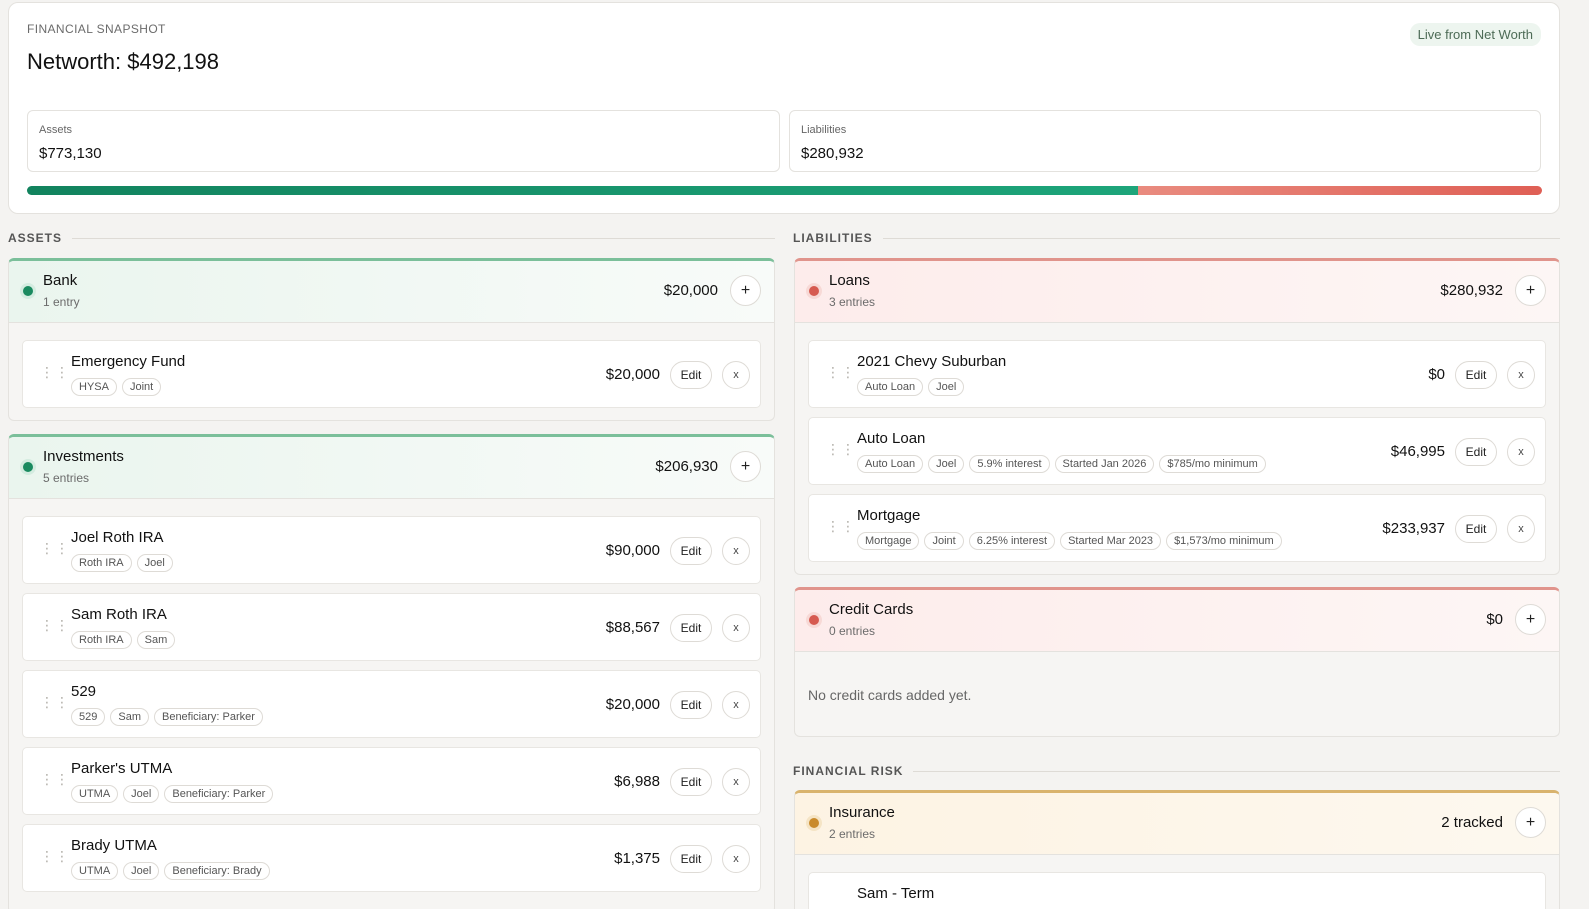  Describe the element at coordinates (101, 563) in the screenshot. I see `tag: Roth IRA` at that location.